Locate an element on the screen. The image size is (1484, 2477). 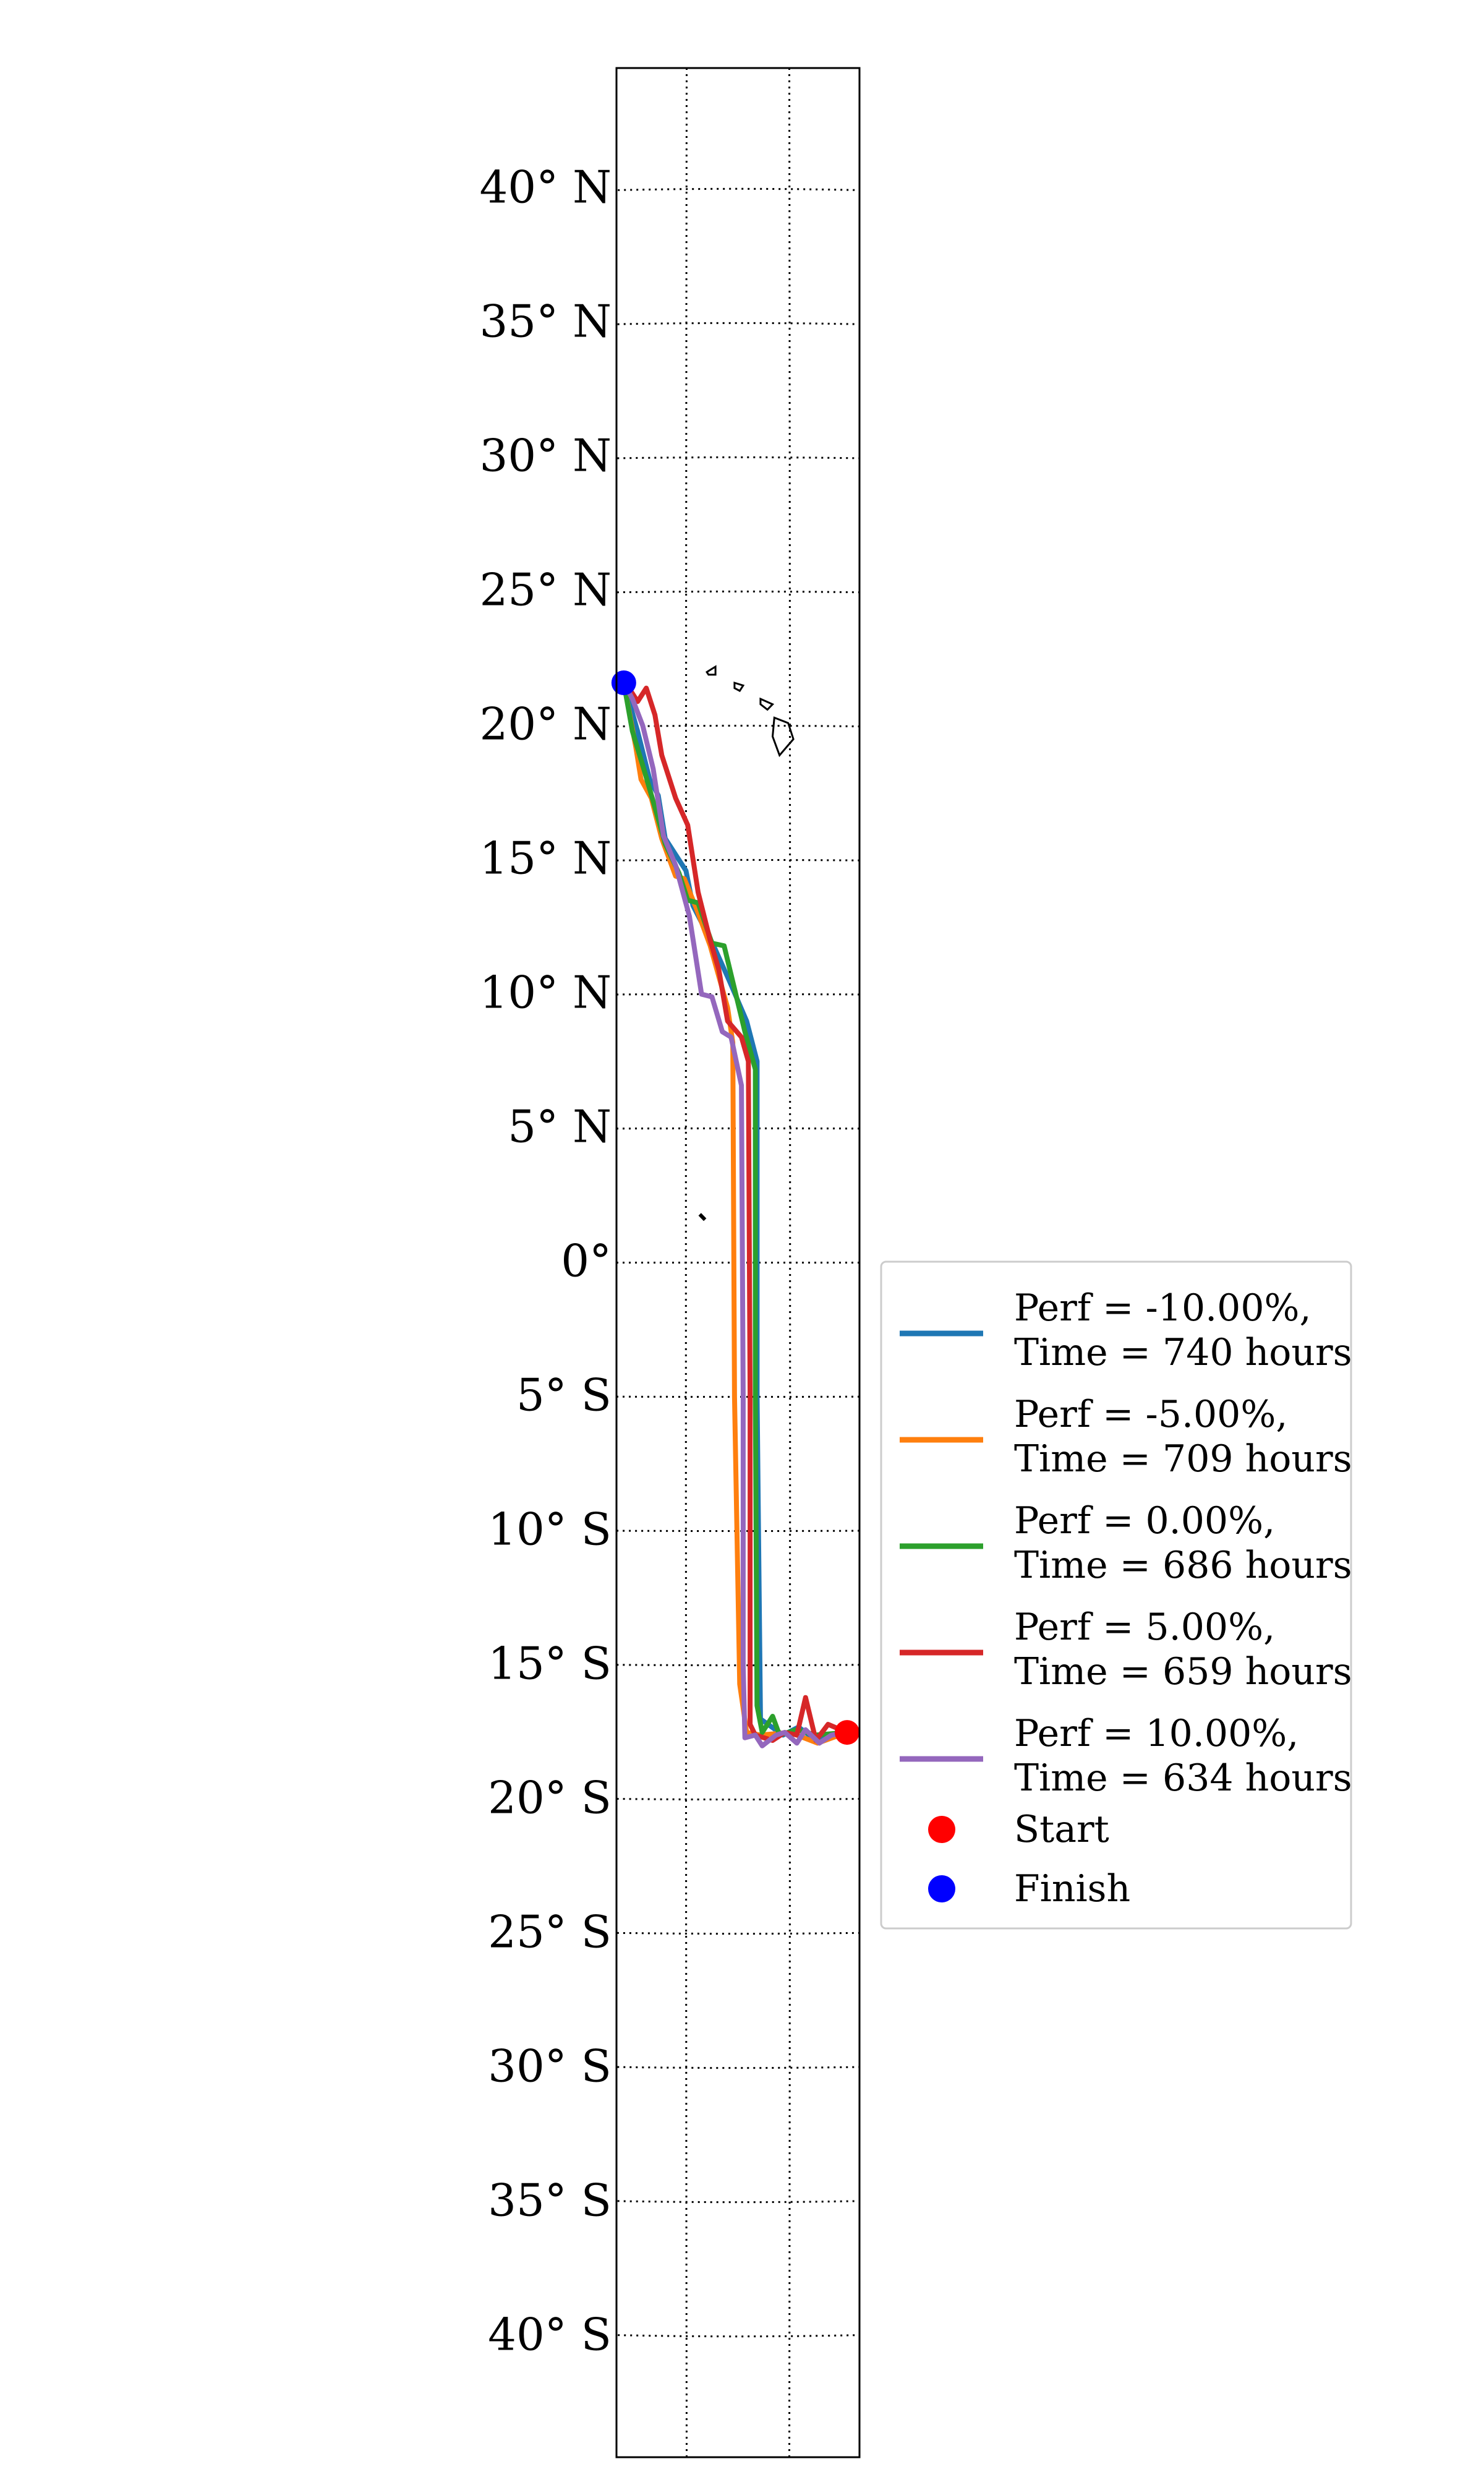
legend-label: Perf = 0.00%, is located at coordinates (1144, 1520).